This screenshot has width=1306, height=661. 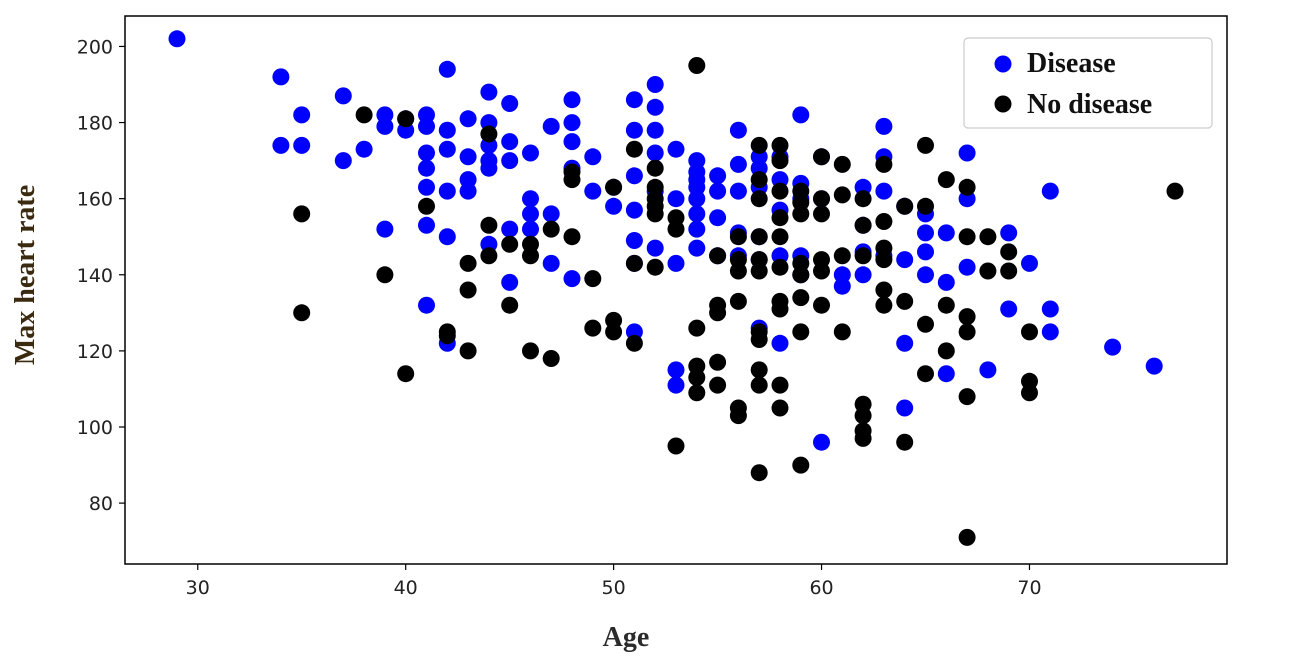 I want to click on legend-label-disease: Disease, so click(x=1071, y=63).